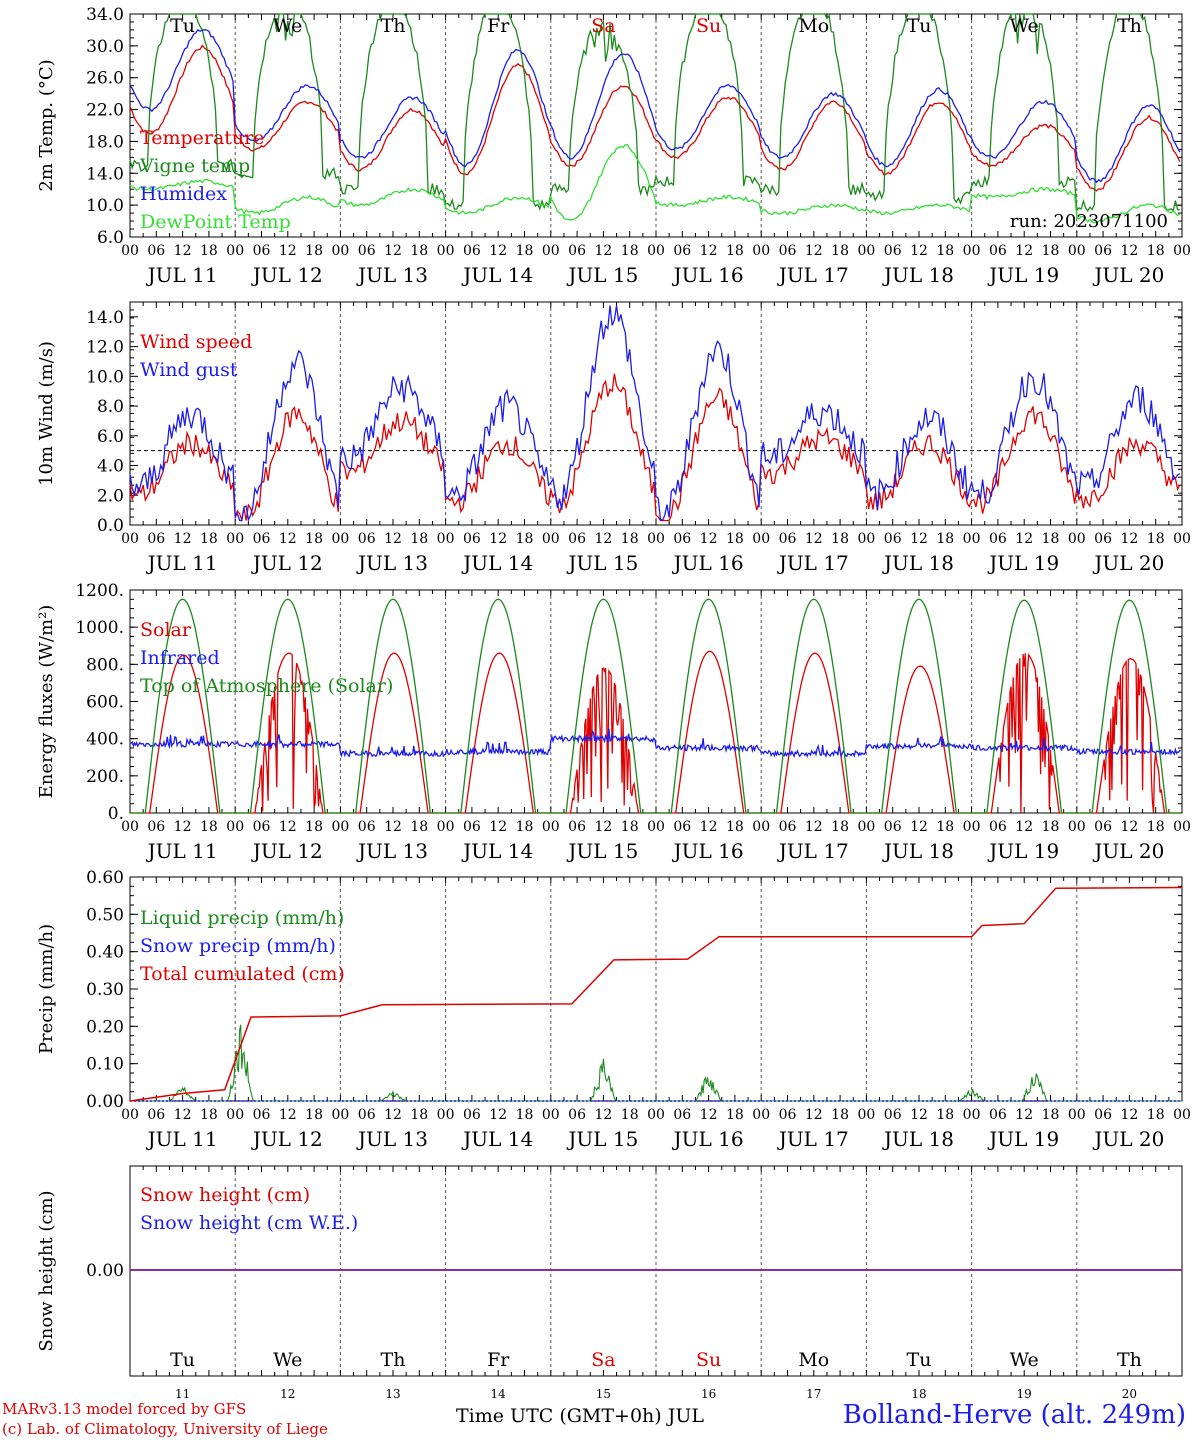 Image resolution: width=1194 pixels, height=1440 pixels. Describe the element at coordinates (708, 26) in the screenshot. I see `day-name: Su` at that location.